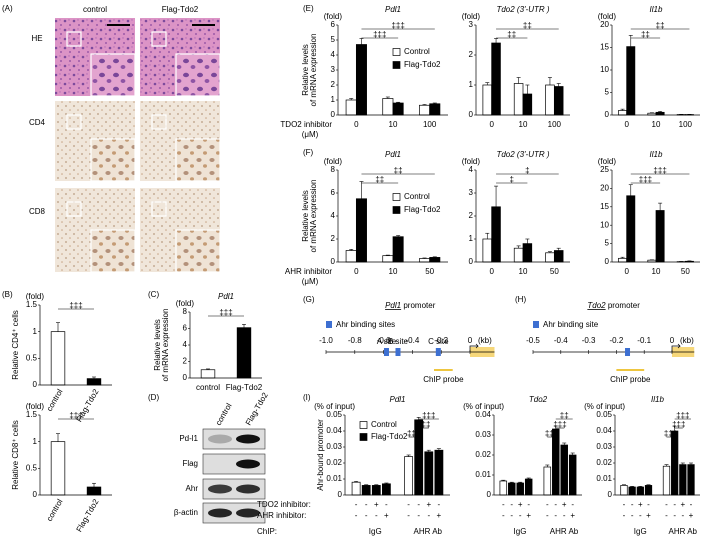 The height and width of the screenshot is (548, 709). Describe the element at coordinates (554, 271) in the screenshot. I see `x-tick-label: 50` at that location.